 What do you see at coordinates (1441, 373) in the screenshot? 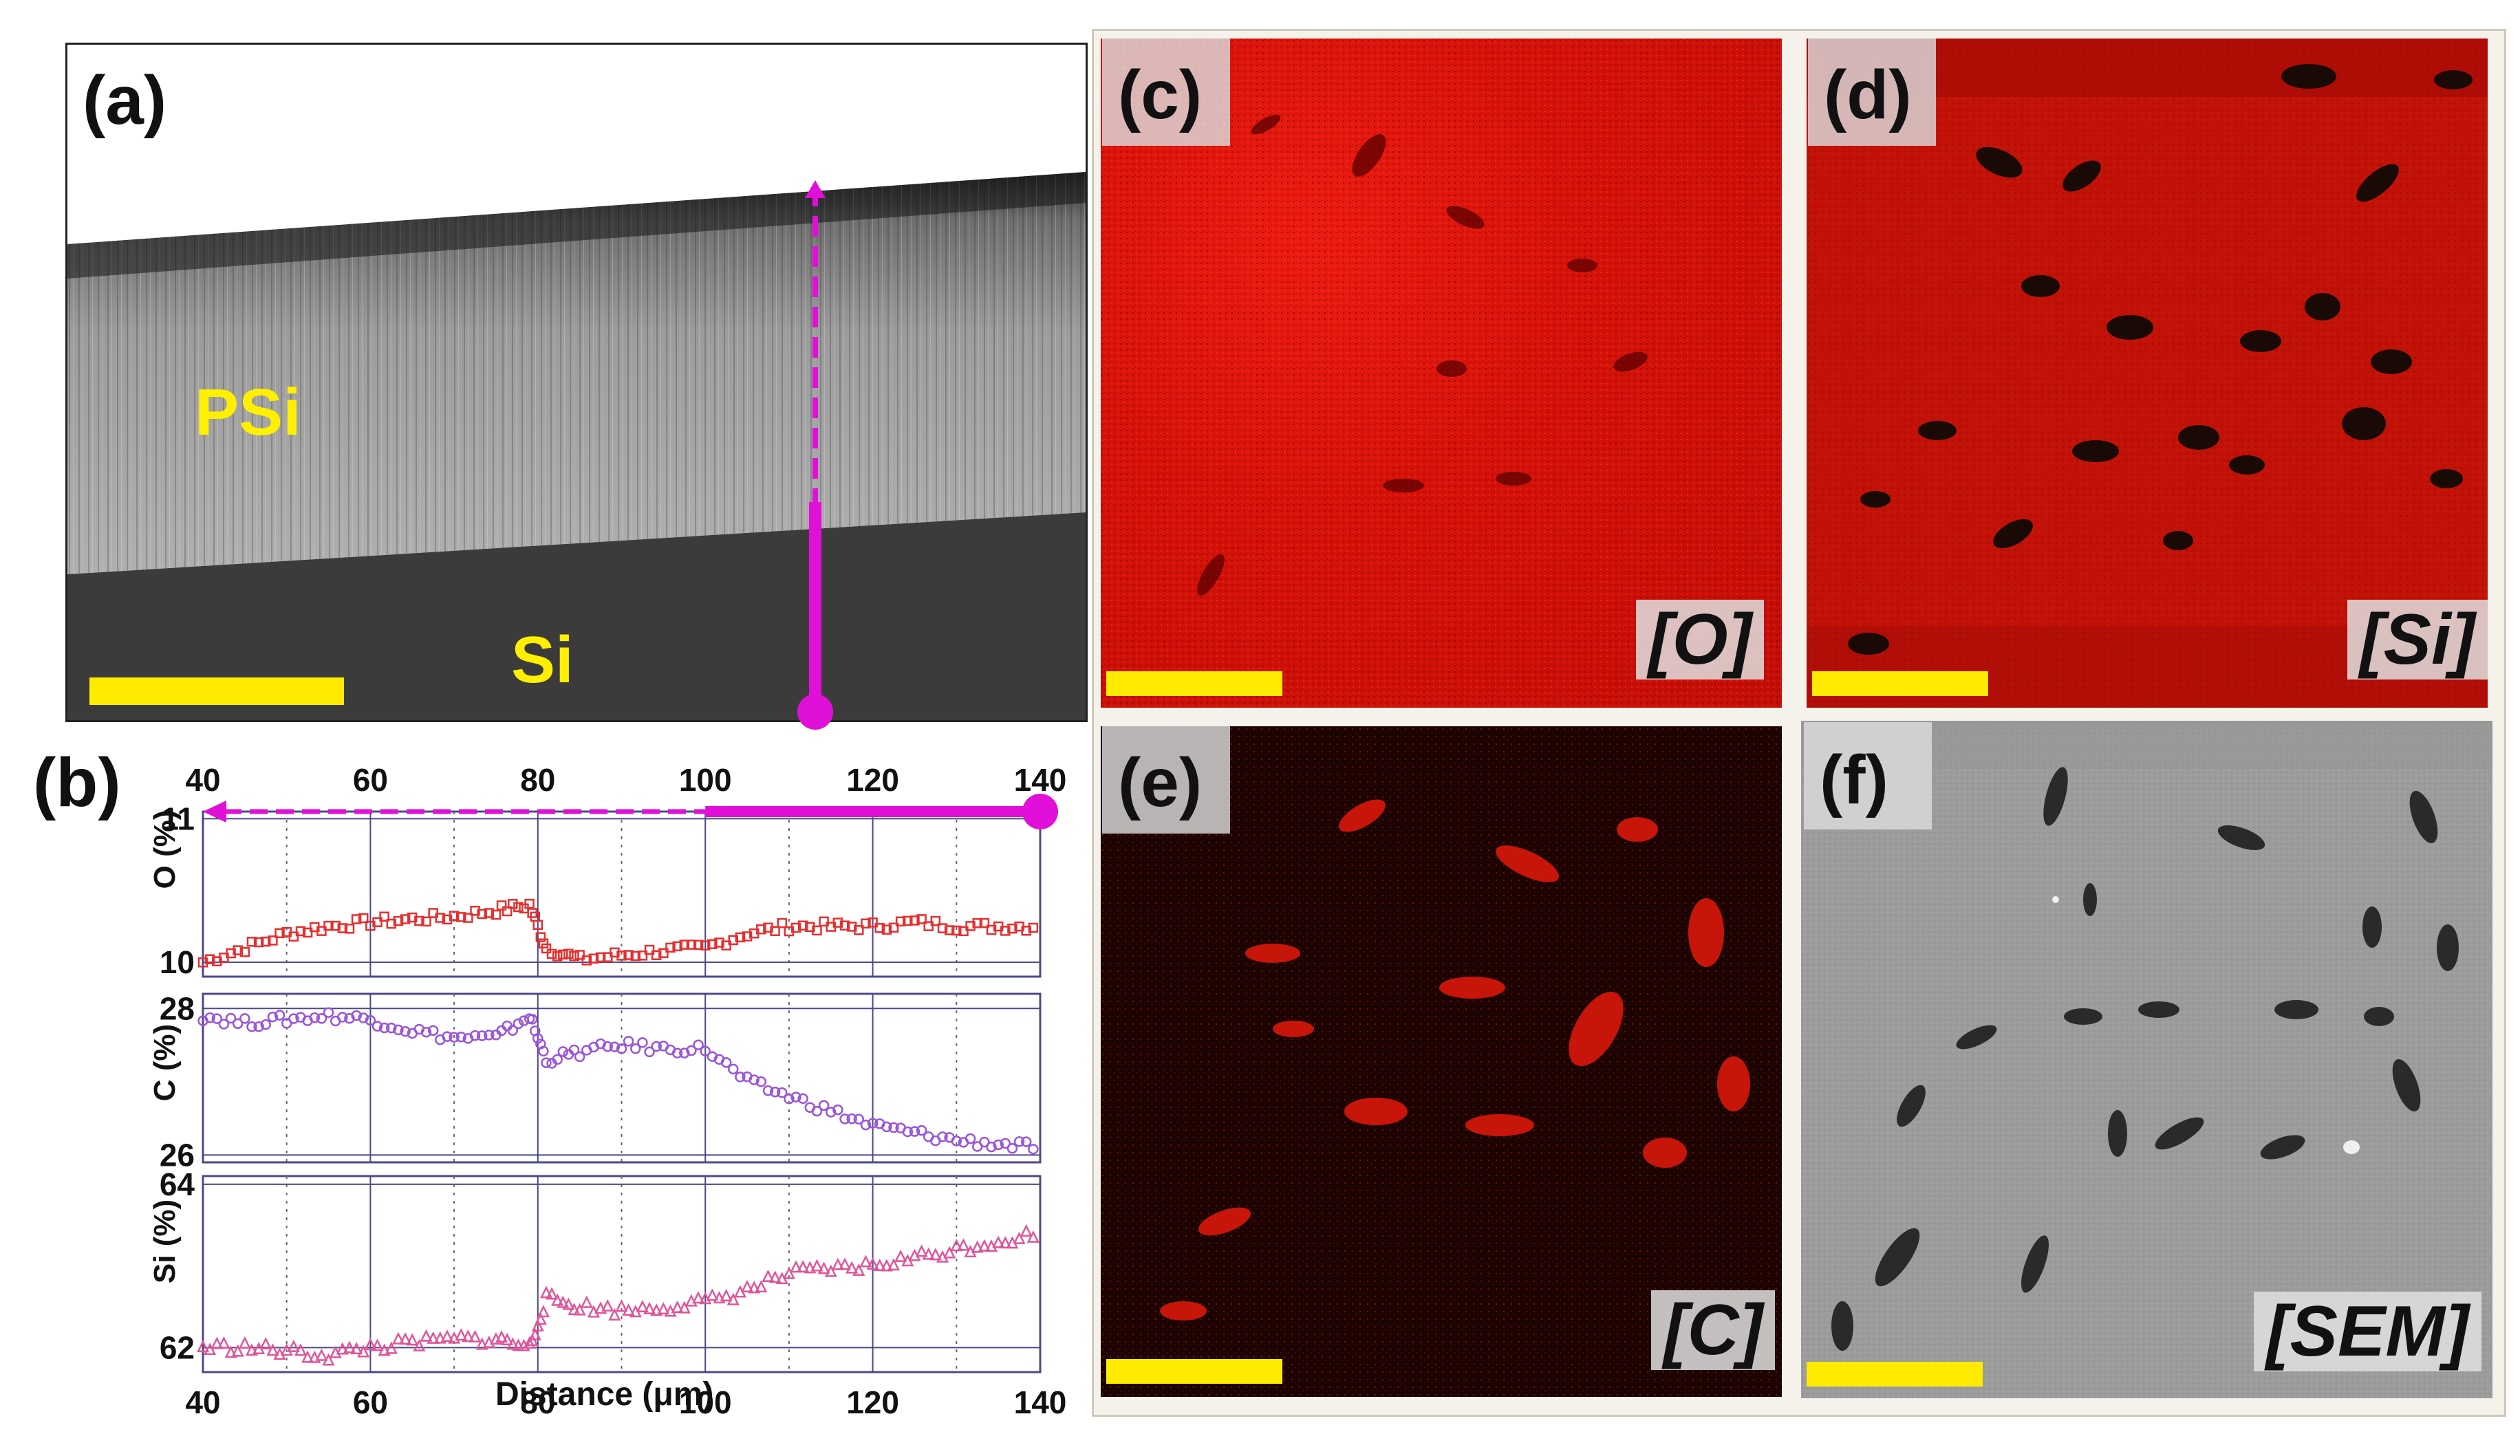
I see `panel-c` at bounding box center [1441, 373].